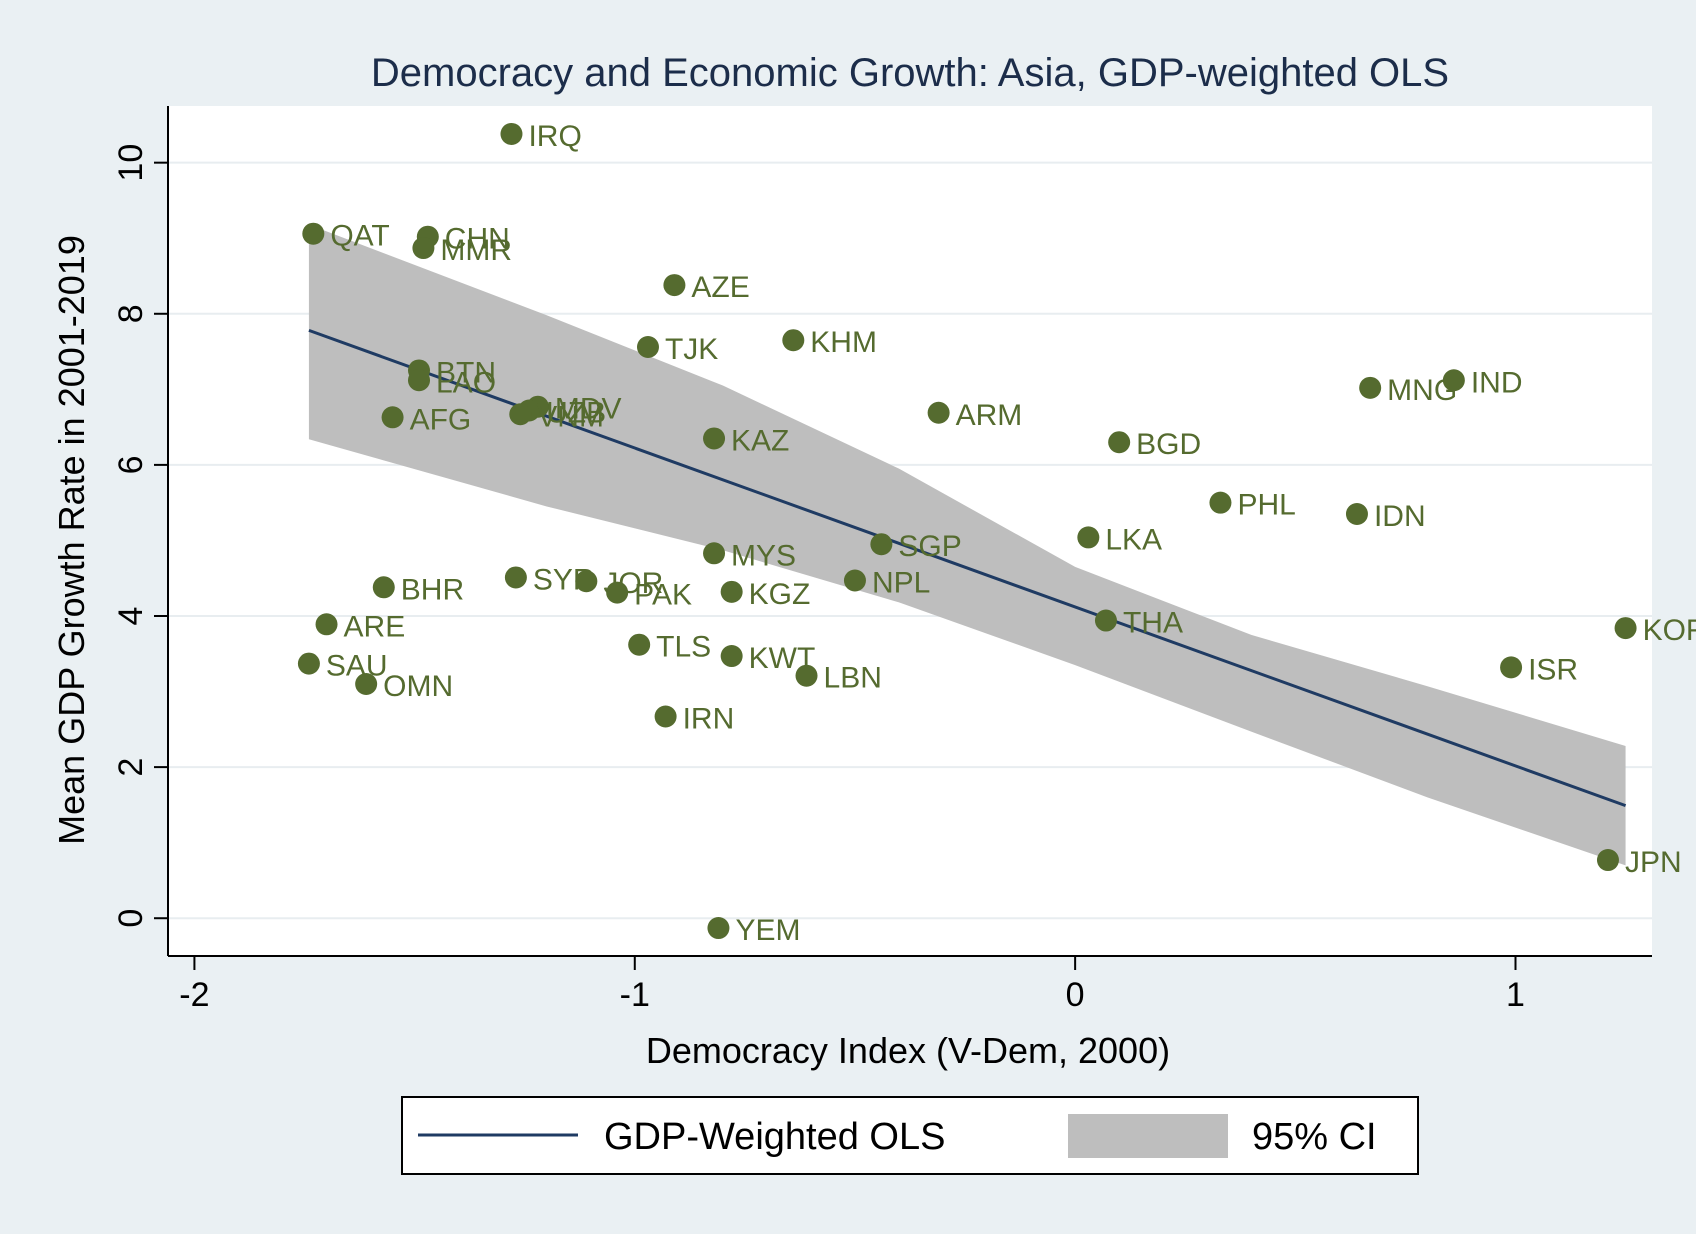 Image resolution: width=1696 pixels, height=1234 pixels. What do you see at coordinates (1119, 442) in the screenshot?
I see `point-bgd` at bounding box center [1119, 442].